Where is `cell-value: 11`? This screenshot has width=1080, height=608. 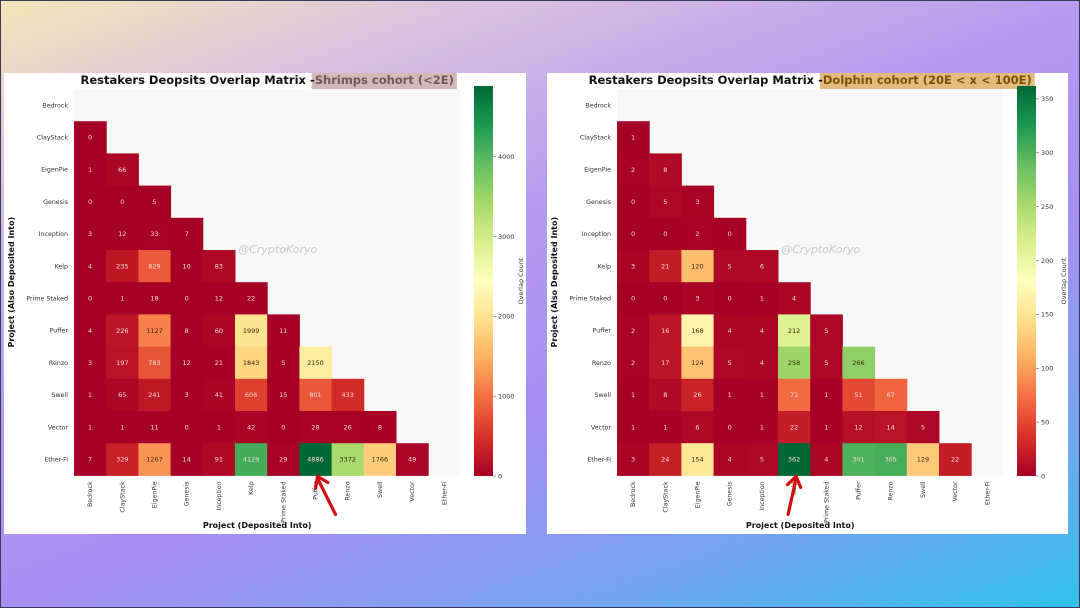
cell-value: 11 is located at coordinates (283, 331).